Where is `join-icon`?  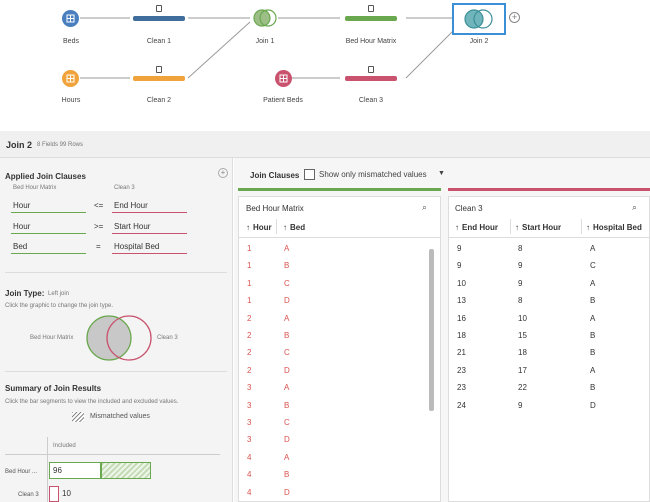 join-icon is located at coordinates (265, 18).